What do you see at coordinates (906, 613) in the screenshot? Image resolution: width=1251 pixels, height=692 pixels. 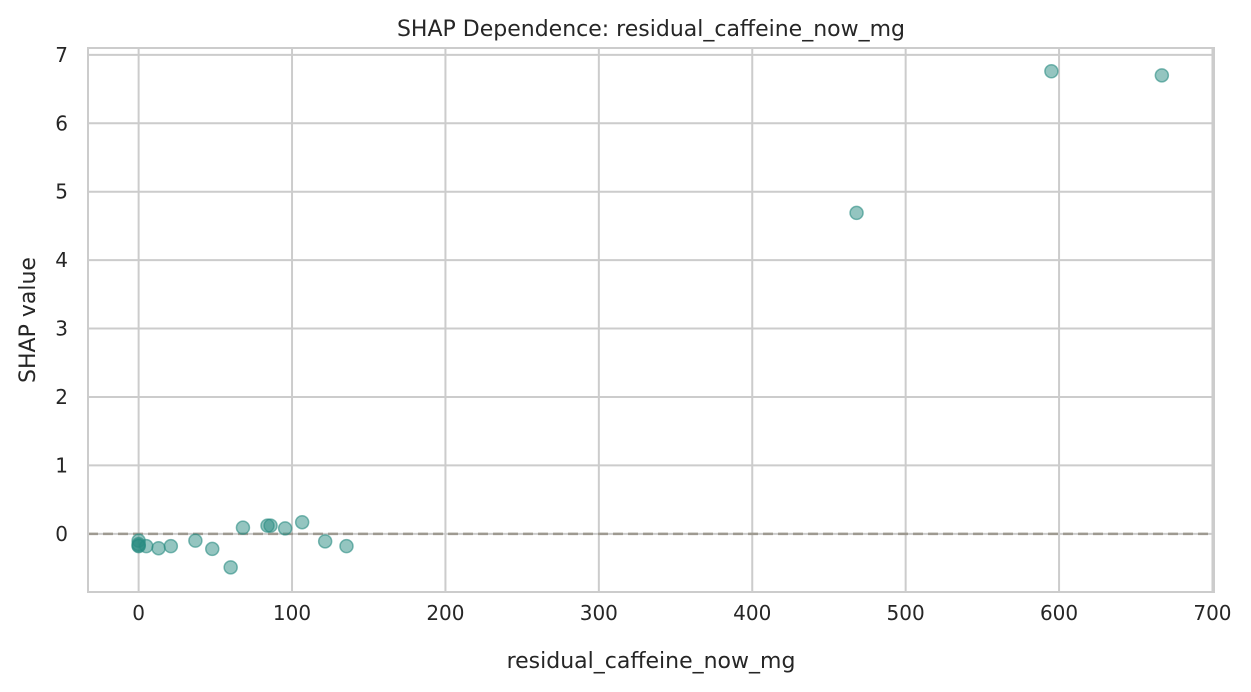 I see `x-tick-label: 500` at bounding box center [906, 613].